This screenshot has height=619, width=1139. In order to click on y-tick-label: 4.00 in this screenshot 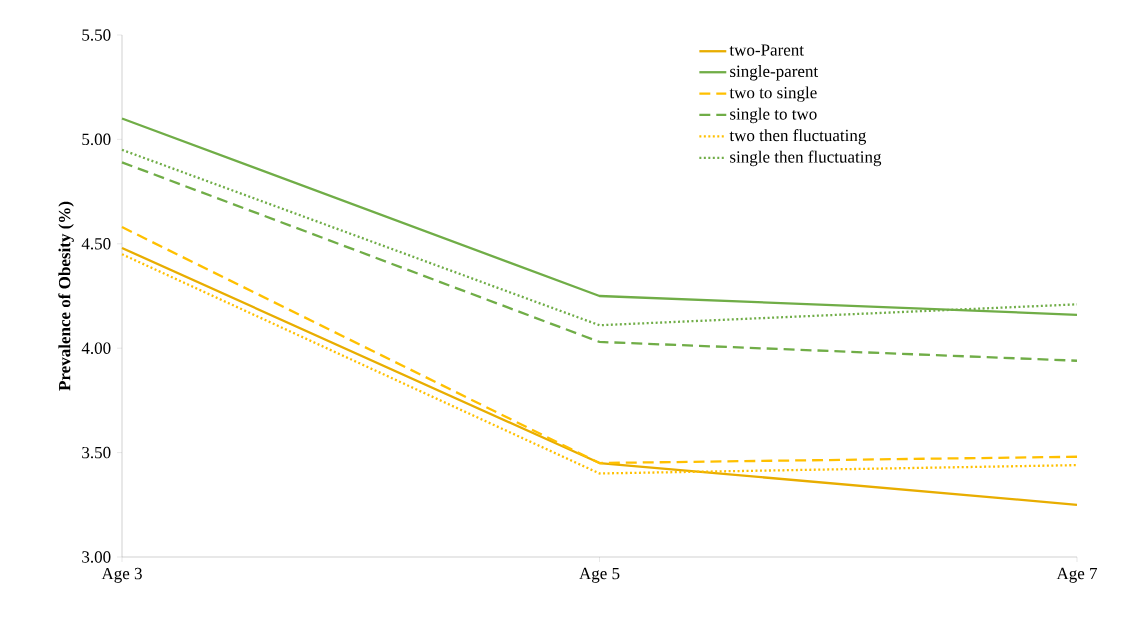, I will do `click(96, 348)`.